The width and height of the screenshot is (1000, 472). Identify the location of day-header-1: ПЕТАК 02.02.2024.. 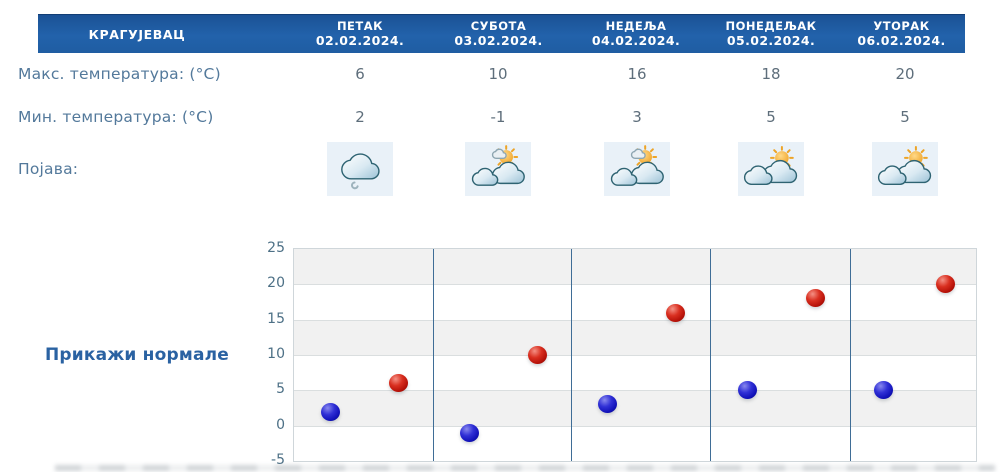
(360, 34).